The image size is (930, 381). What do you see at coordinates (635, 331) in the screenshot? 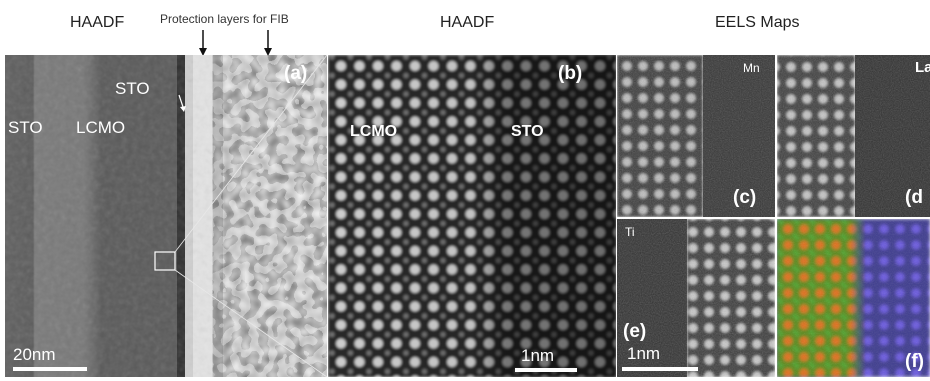
I see `panel-e-label: (e)` at bounding box center [635, 331].